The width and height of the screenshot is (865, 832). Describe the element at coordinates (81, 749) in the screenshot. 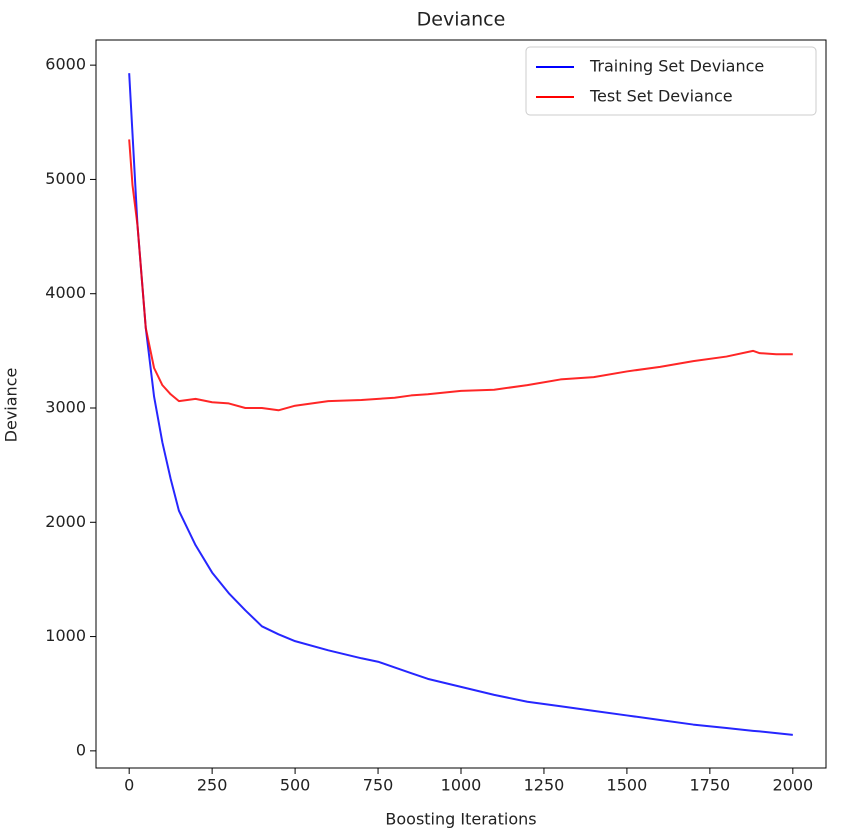

I see `y-tick-label: 0` at that location.